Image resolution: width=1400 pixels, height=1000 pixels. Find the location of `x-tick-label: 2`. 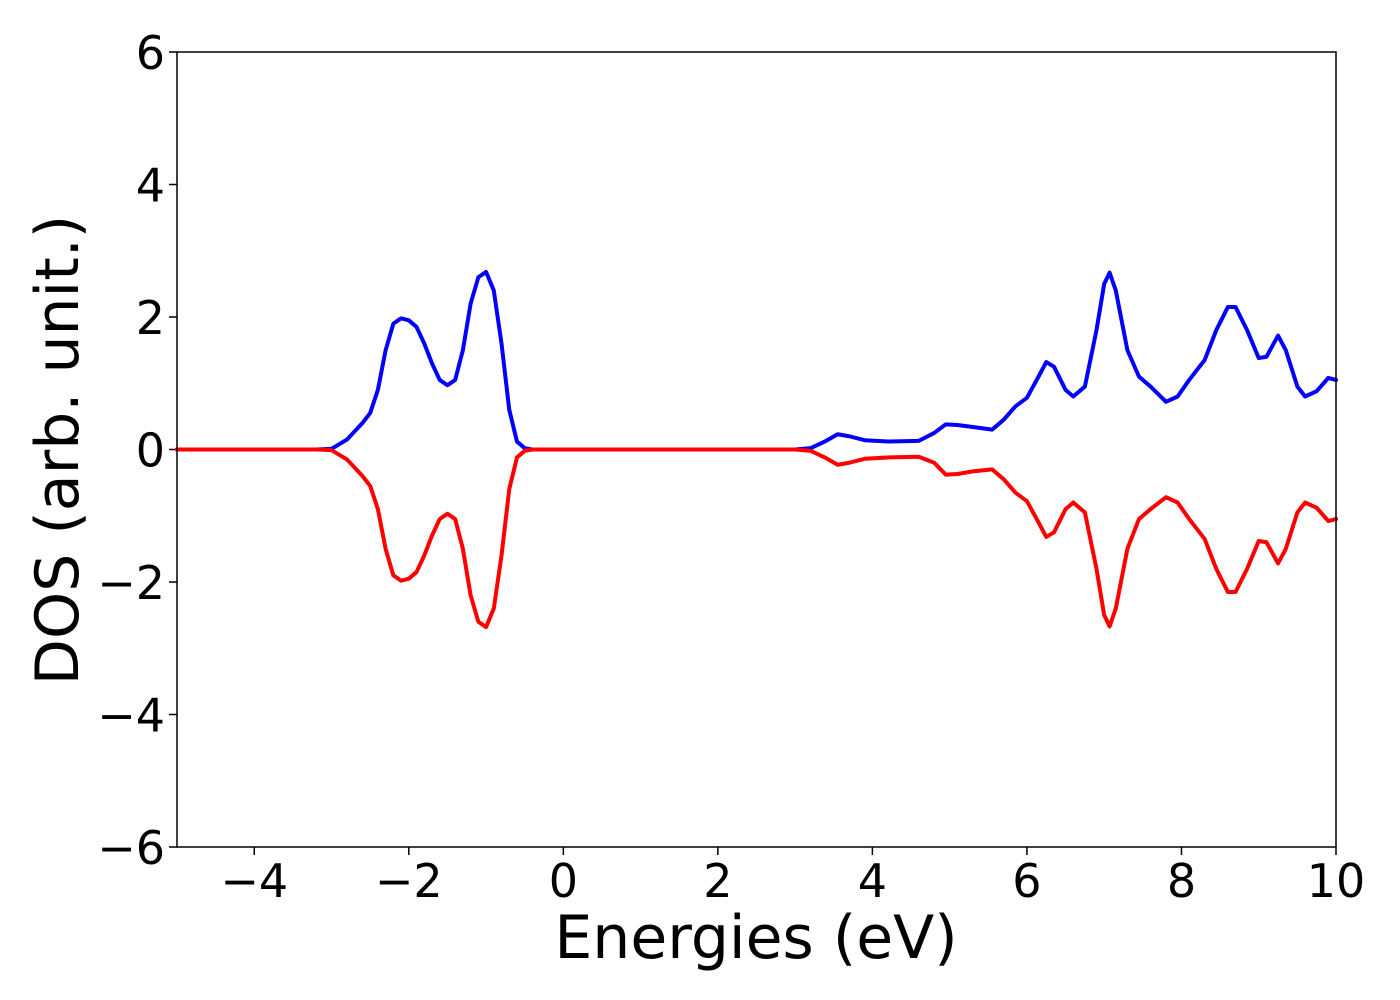

x-tick-label: 2 is located at coordinates (717, 881).